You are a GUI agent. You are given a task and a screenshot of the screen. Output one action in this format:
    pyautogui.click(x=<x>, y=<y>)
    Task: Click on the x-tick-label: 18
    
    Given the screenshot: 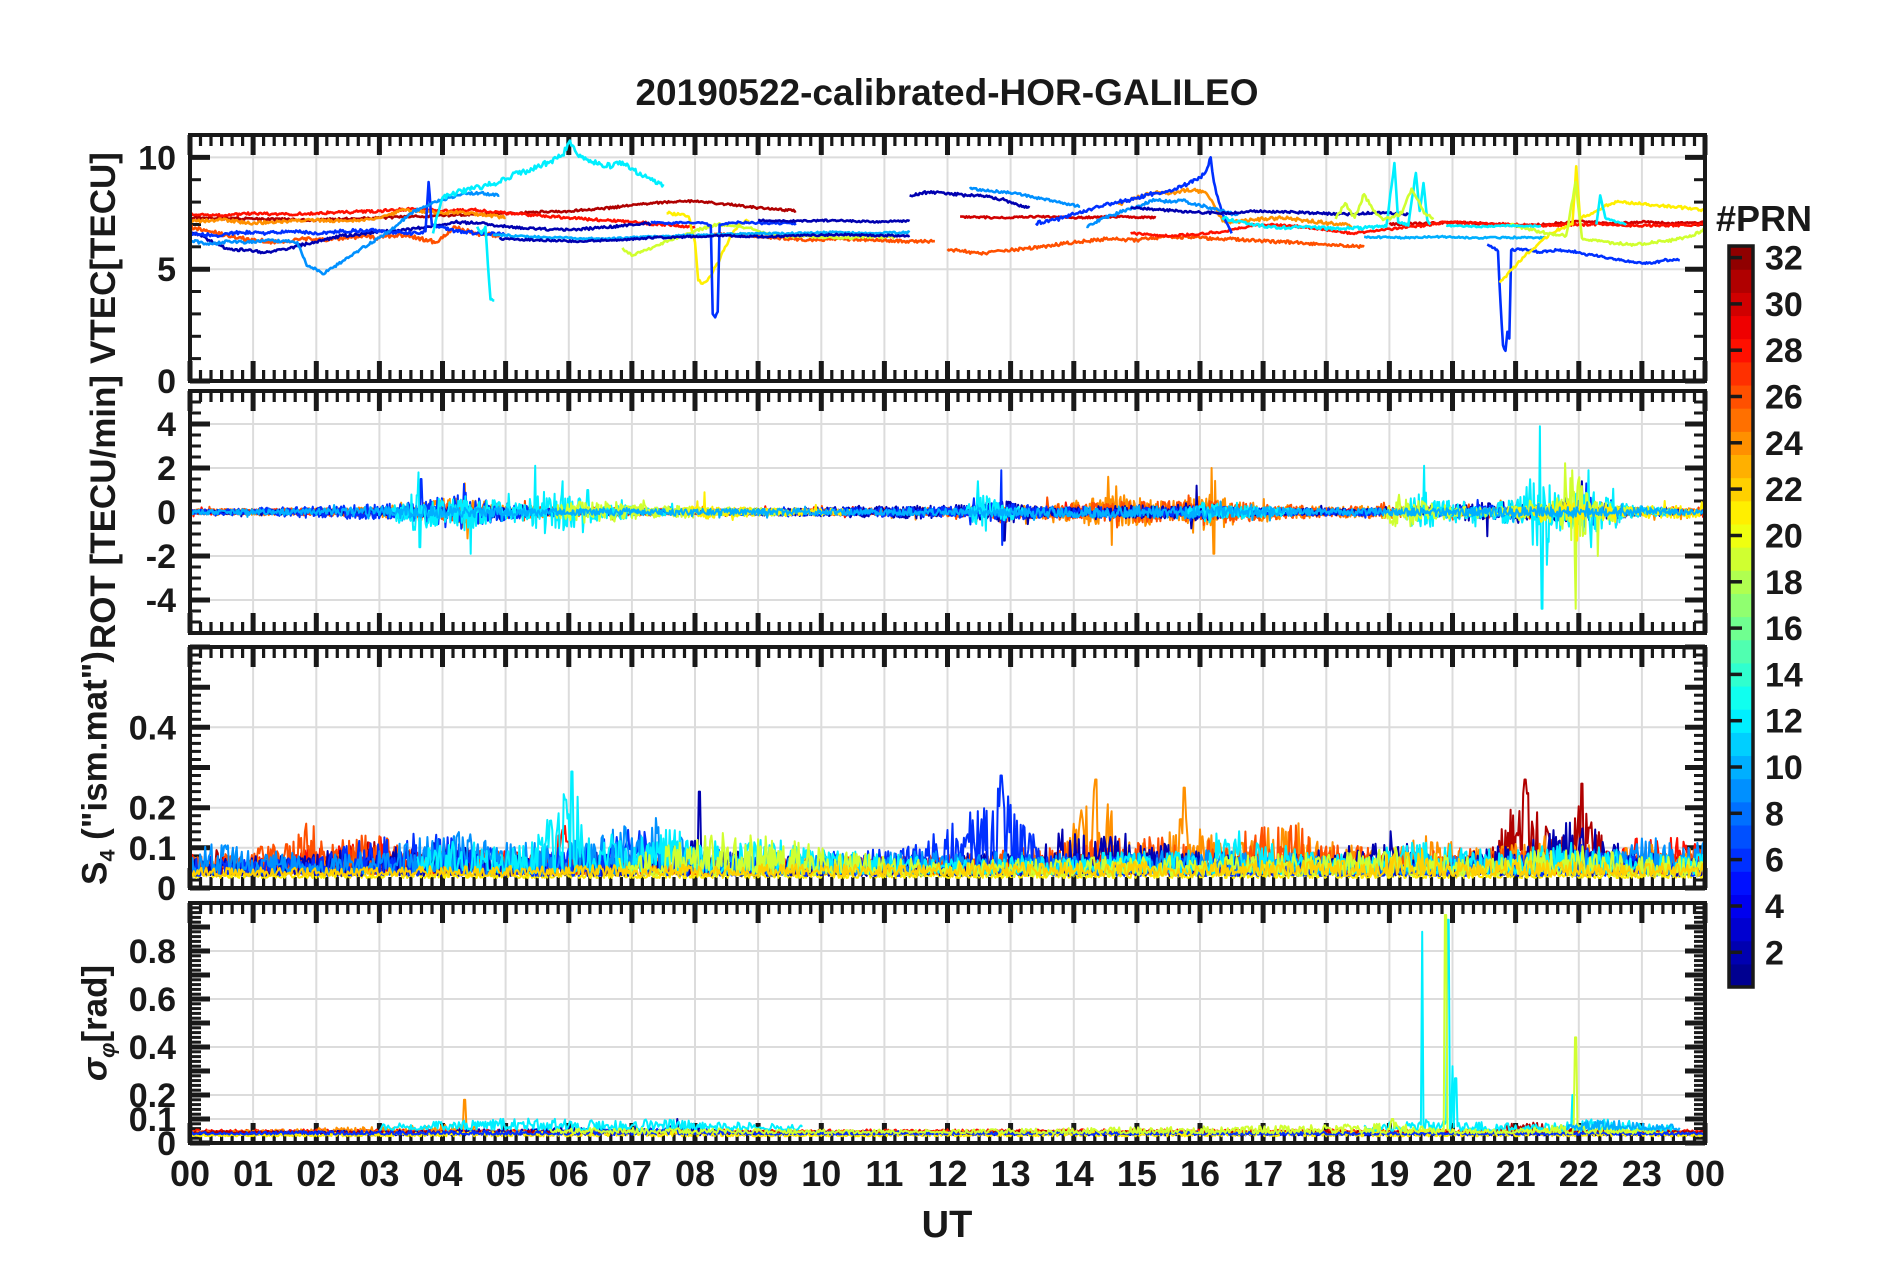 What is the action you would take?
    pyautogui.click(x=1326, y=1173)
    